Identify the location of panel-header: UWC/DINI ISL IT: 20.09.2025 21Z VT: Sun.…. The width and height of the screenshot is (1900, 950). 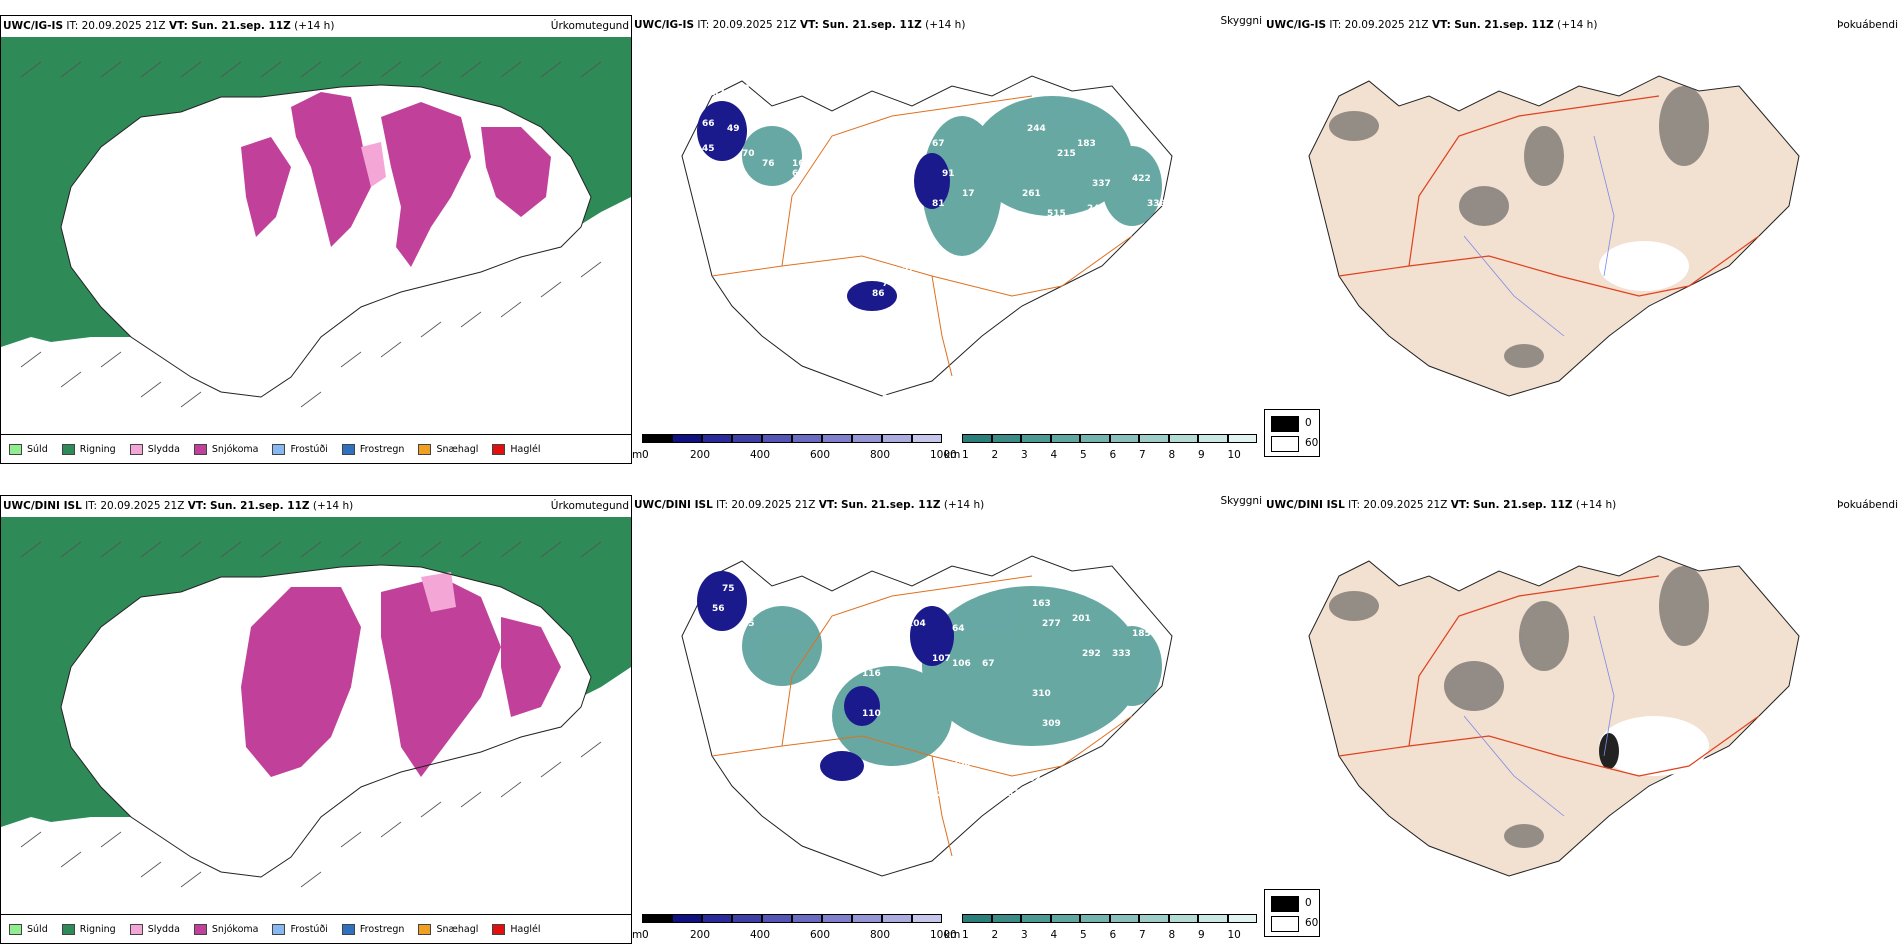
(1582, 507).